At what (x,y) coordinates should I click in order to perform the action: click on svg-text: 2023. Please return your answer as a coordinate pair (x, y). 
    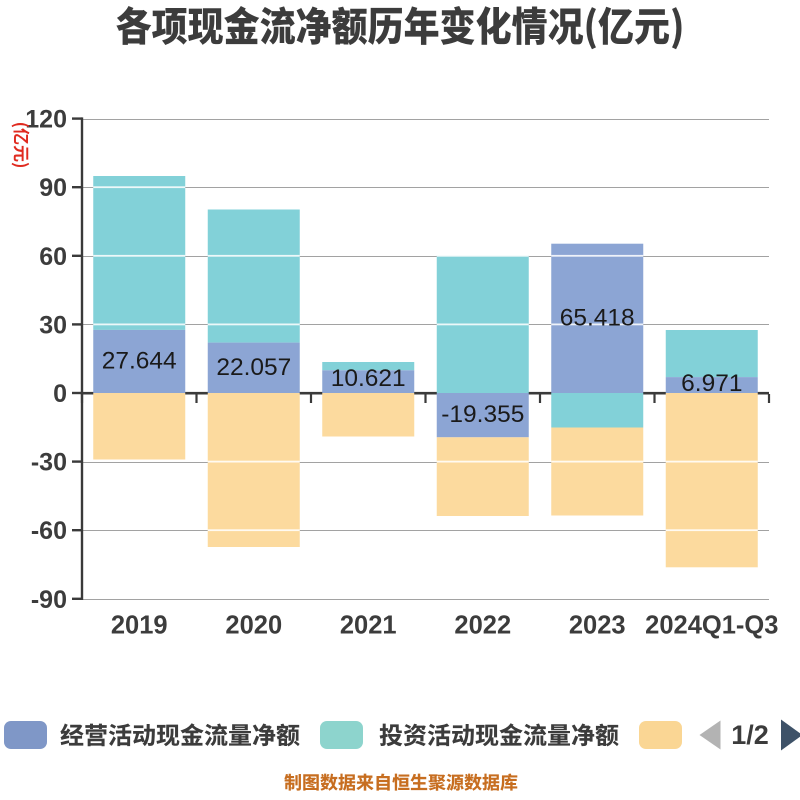
    Looking at the image, I should click on (597, 626).